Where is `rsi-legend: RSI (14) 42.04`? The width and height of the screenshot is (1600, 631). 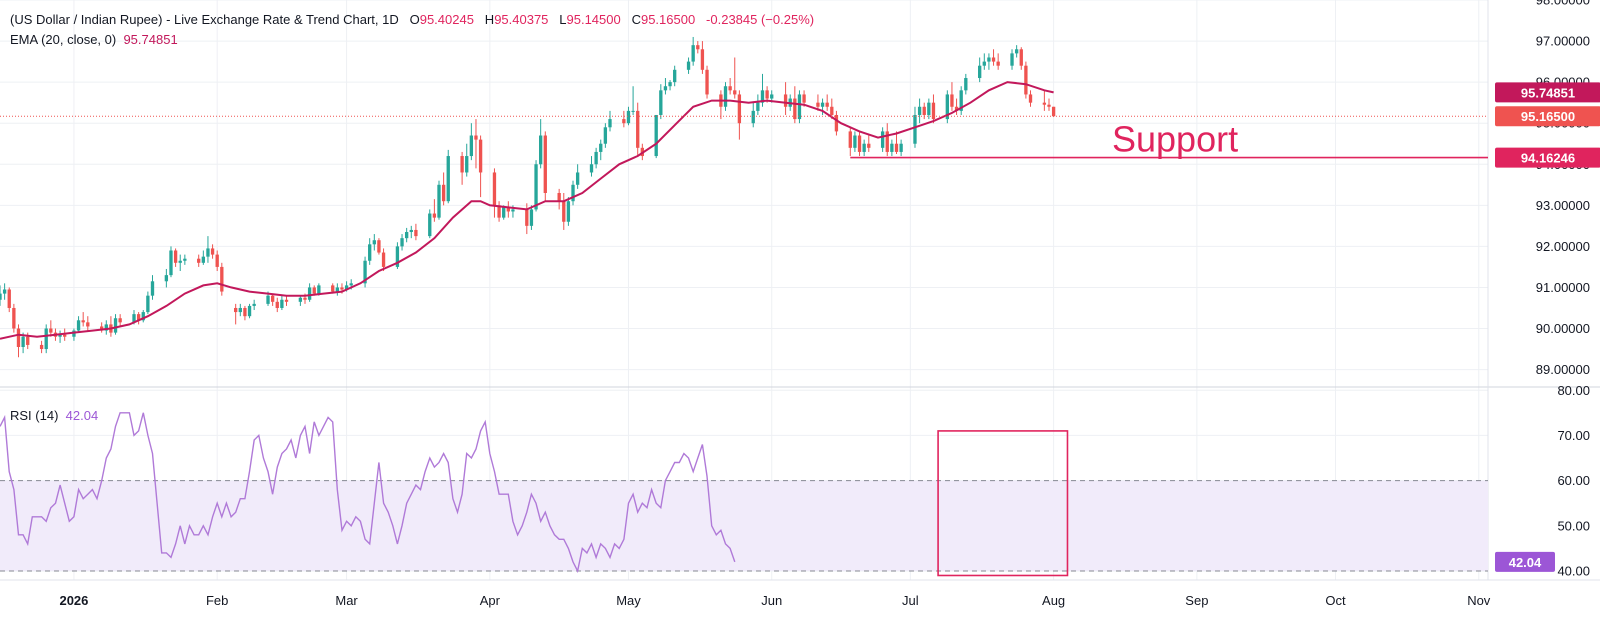
rsi-legend: RSI (14) 42.04 is located at coordinates (54, 415).